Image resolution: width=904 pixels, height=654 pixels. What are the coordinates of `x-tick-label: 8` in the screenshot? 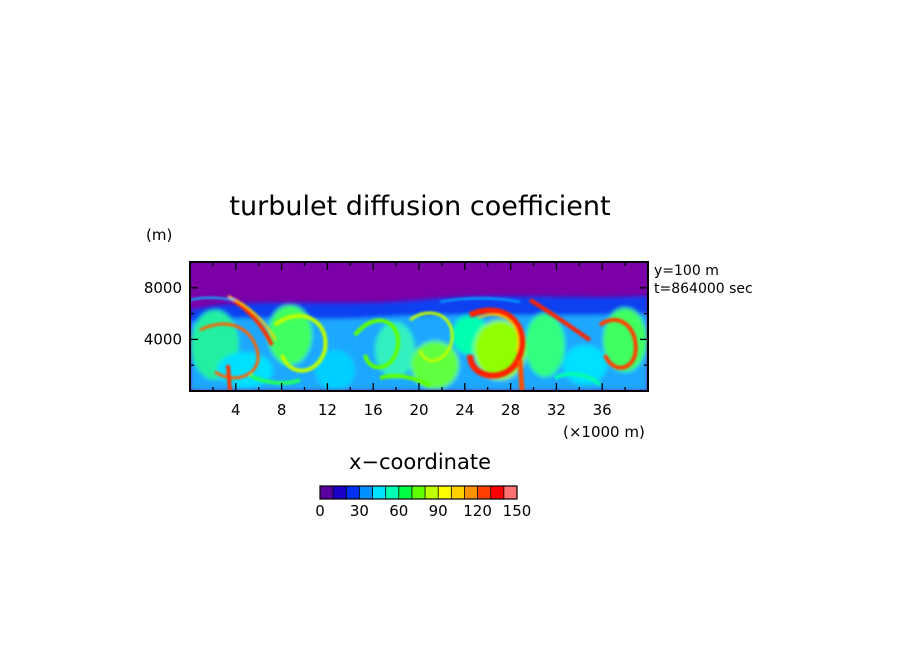 It's located at (282, 410).